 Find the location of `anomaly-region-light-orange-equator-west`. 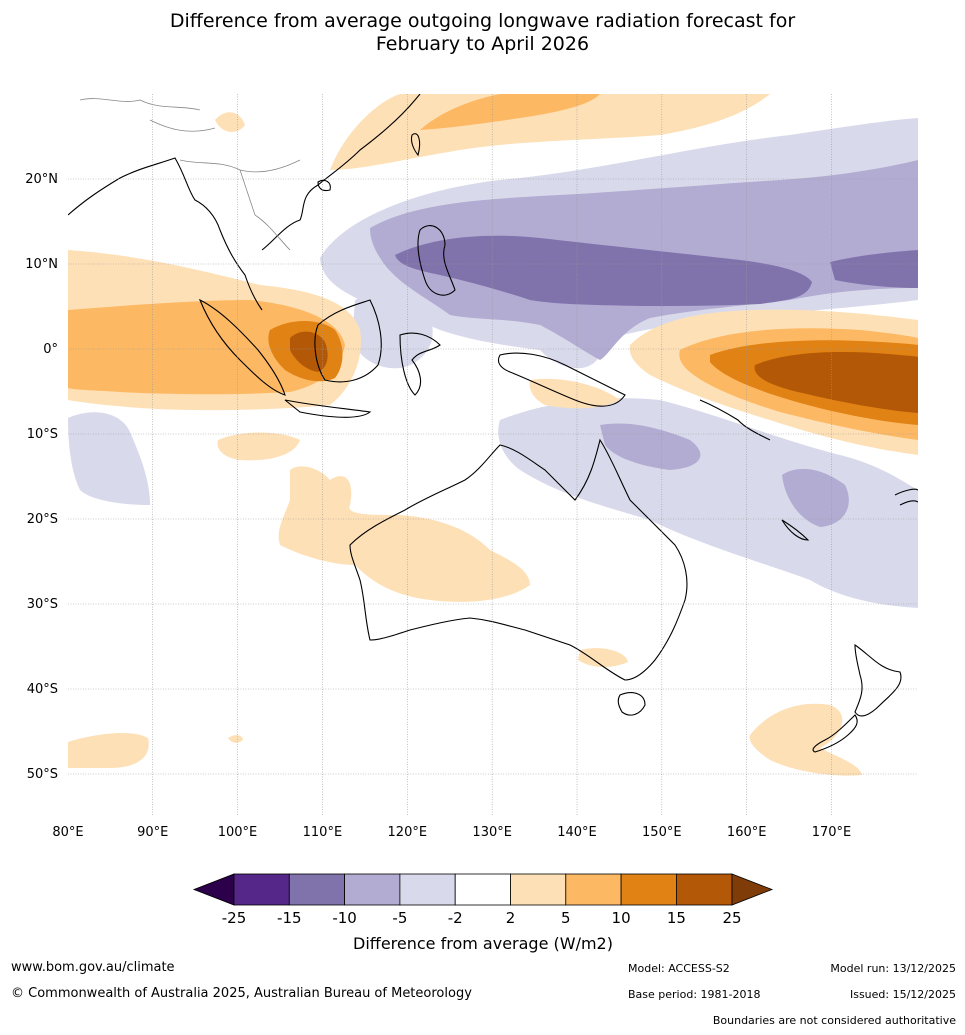

anomaly-region-light-orange-equator-west is located at coordinates (206, 347).